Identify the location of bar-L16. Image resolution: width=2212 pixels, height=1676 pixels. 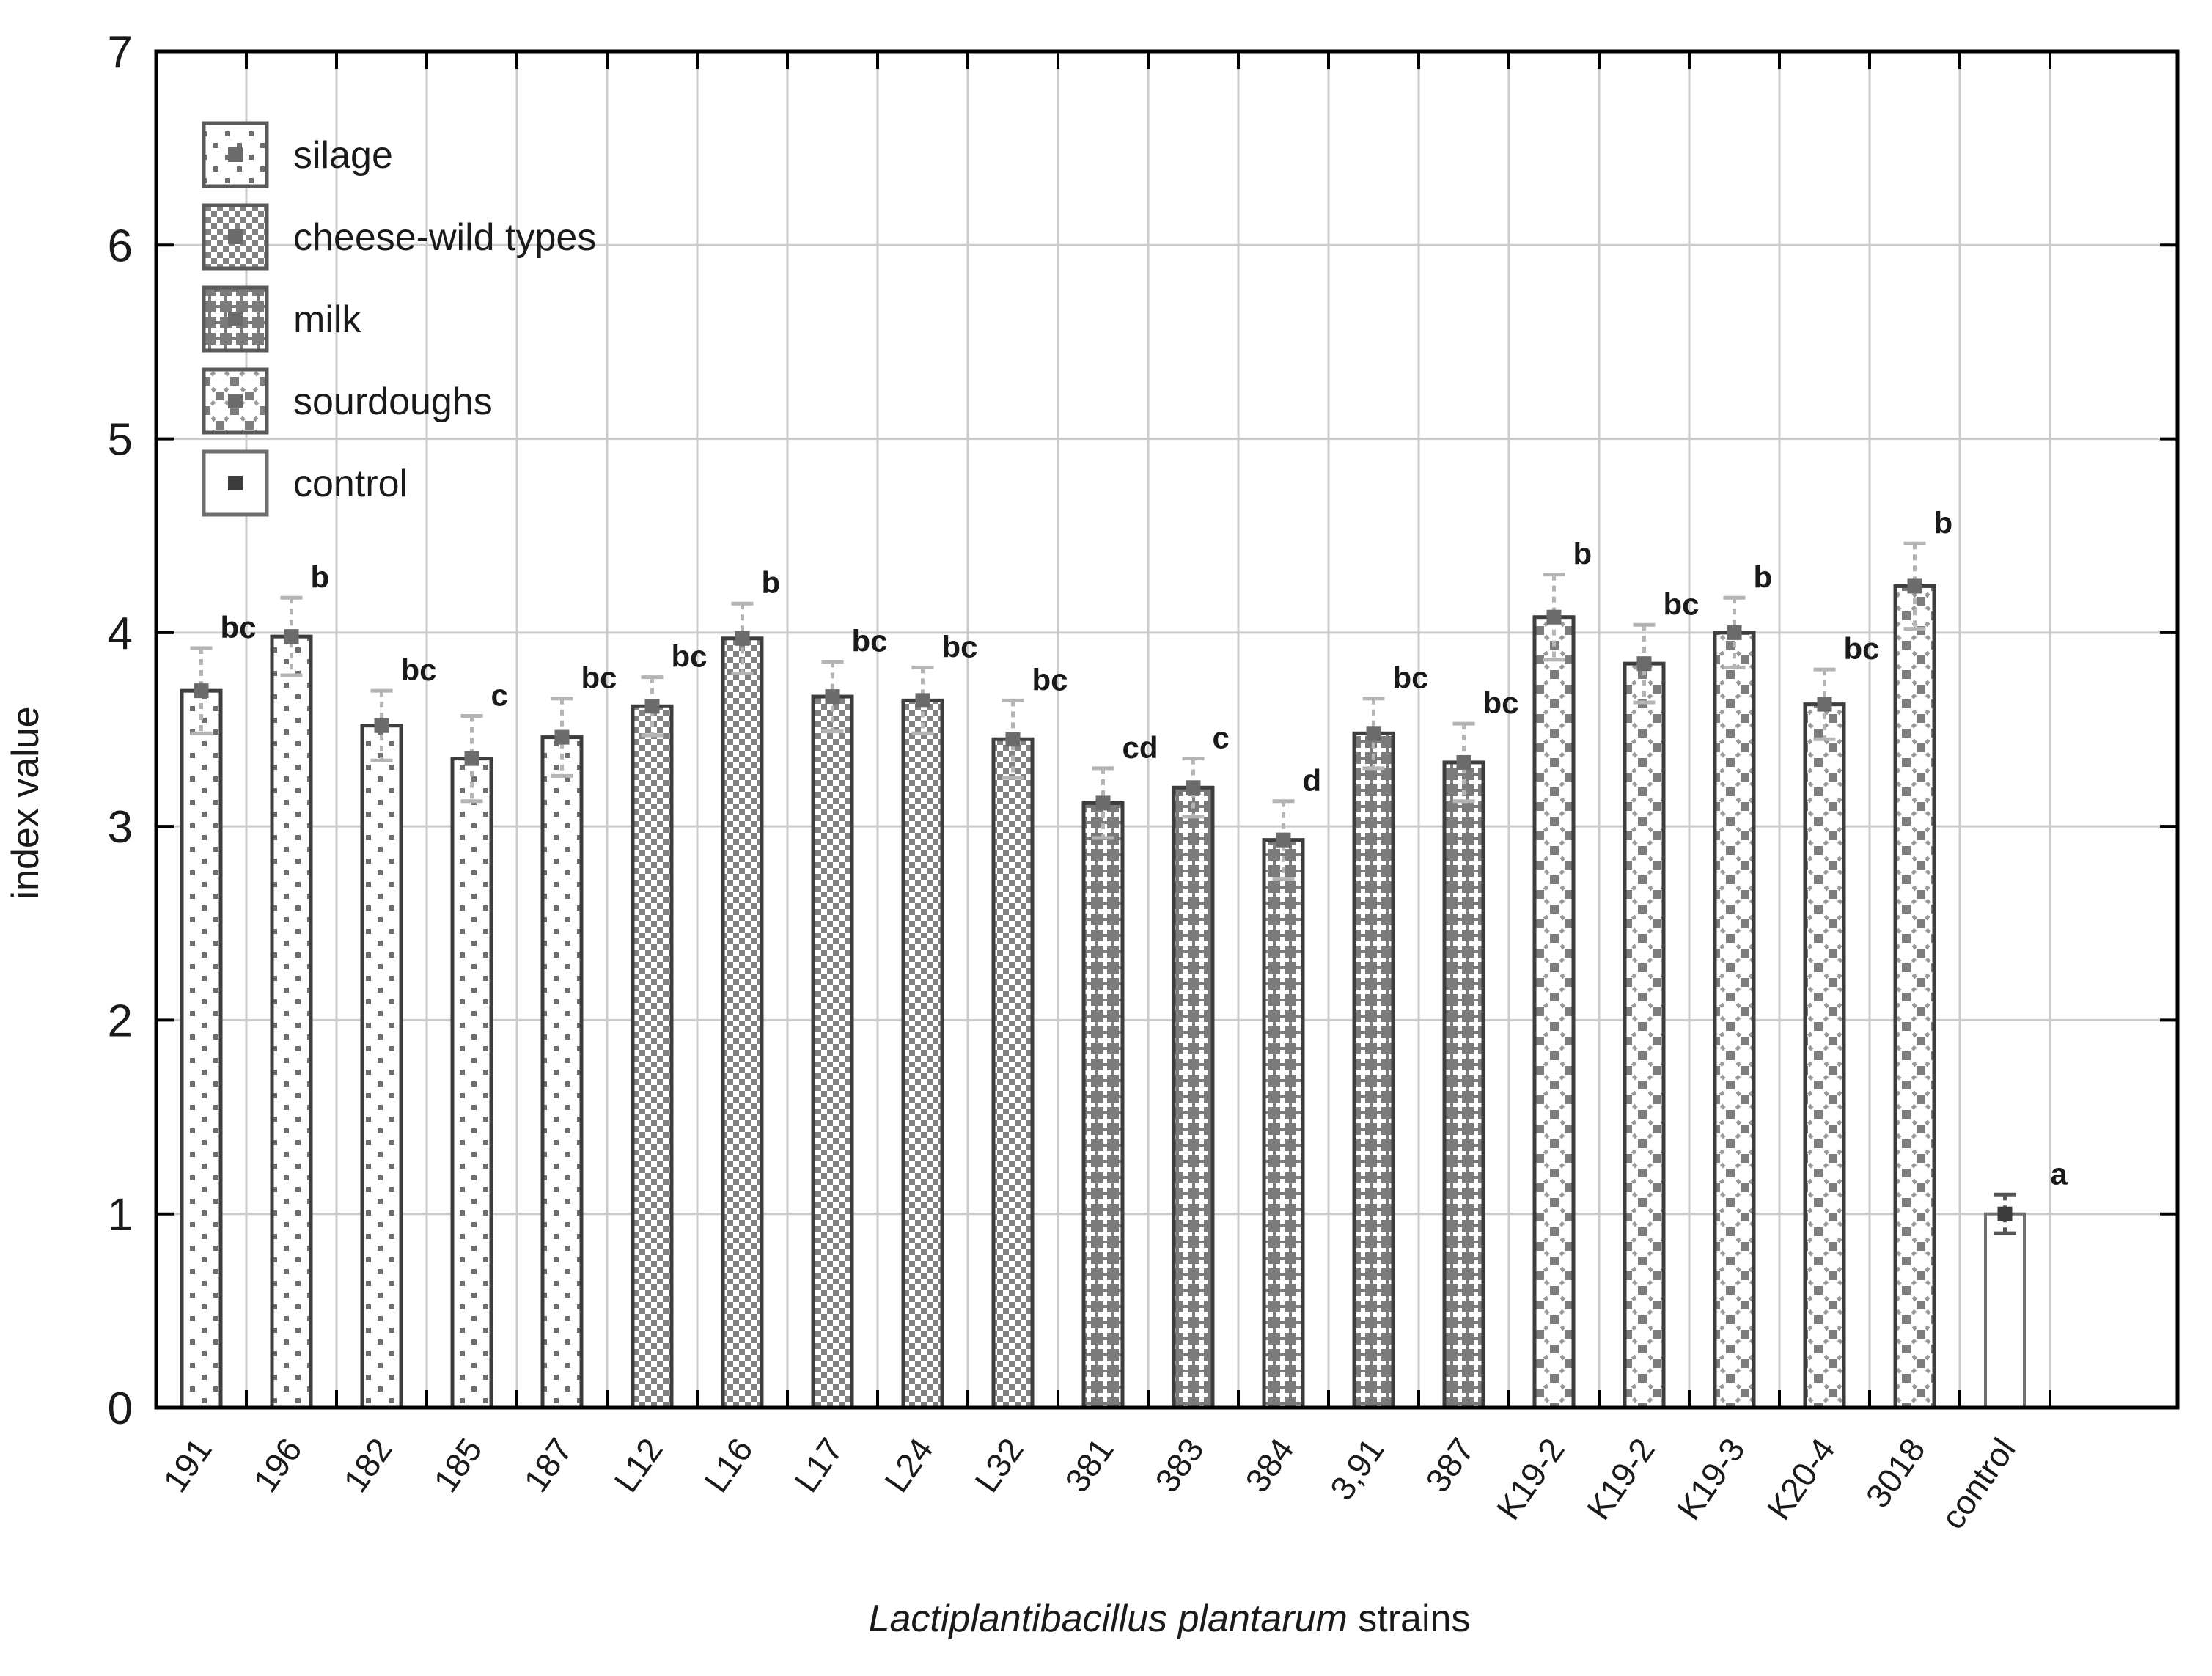
(742, 1023).